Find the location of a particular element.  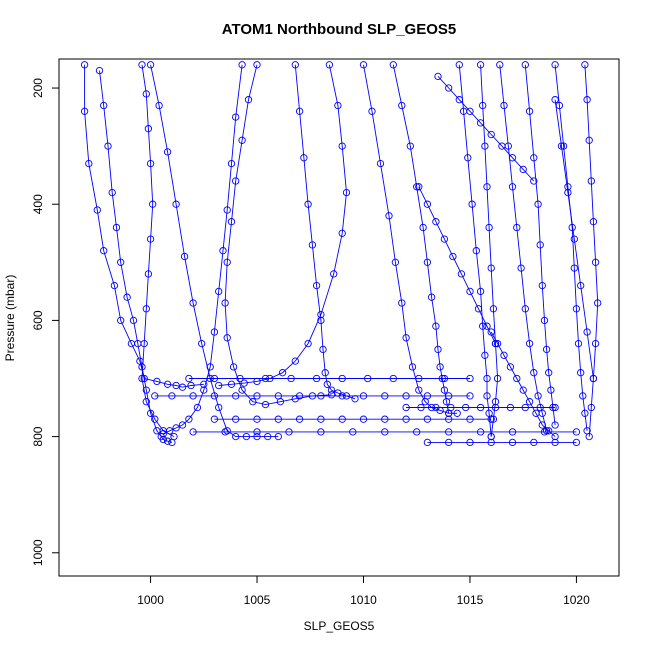

x-axis: 1000 1005 1010 1015 1020 is located at coordinates (363, 591).